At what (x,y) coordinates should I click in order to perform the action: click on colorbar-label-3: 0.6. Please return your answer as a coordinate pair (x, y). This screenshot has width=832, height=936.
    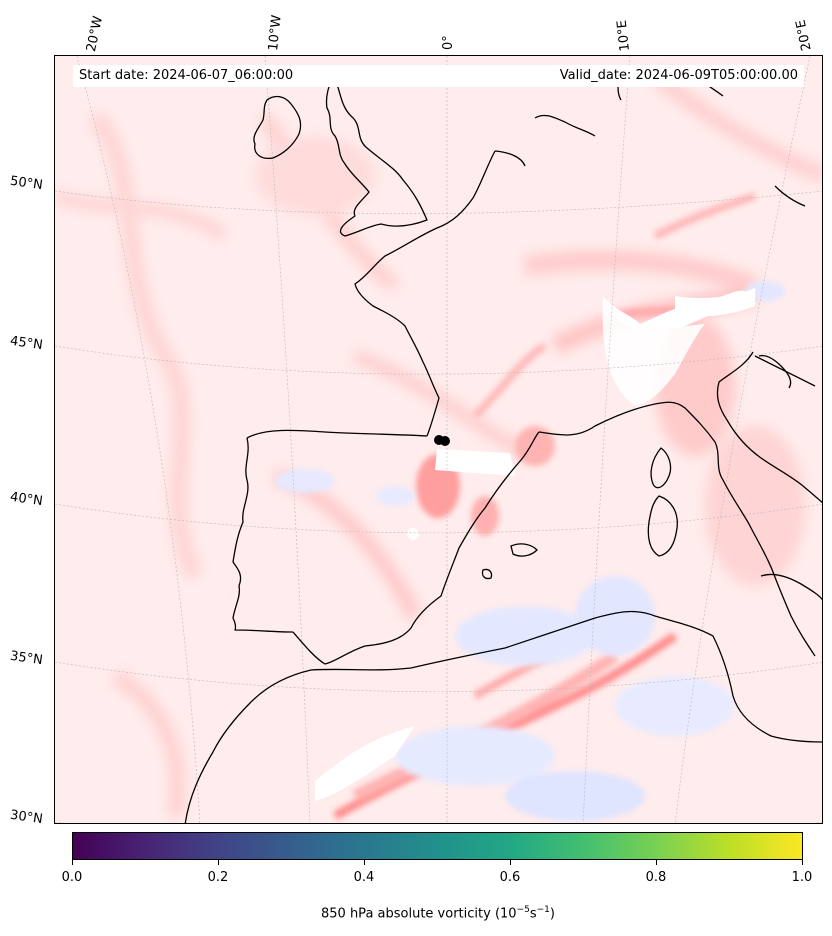
    Looking at the image, I should click on (510, 877).